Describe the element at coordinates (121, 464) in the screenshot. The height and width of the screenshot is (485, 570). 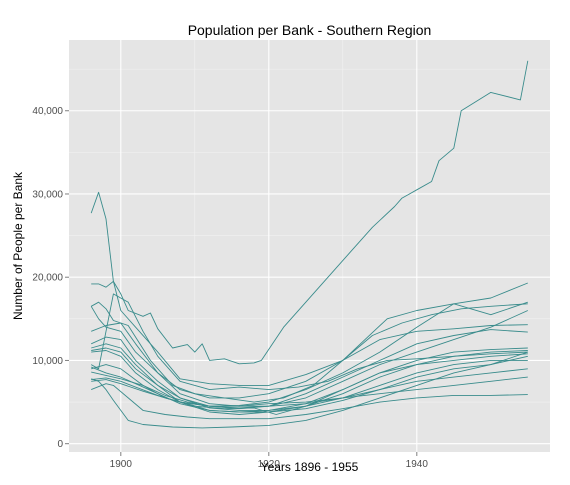
I see `x-tick-label: 1900` at that location.